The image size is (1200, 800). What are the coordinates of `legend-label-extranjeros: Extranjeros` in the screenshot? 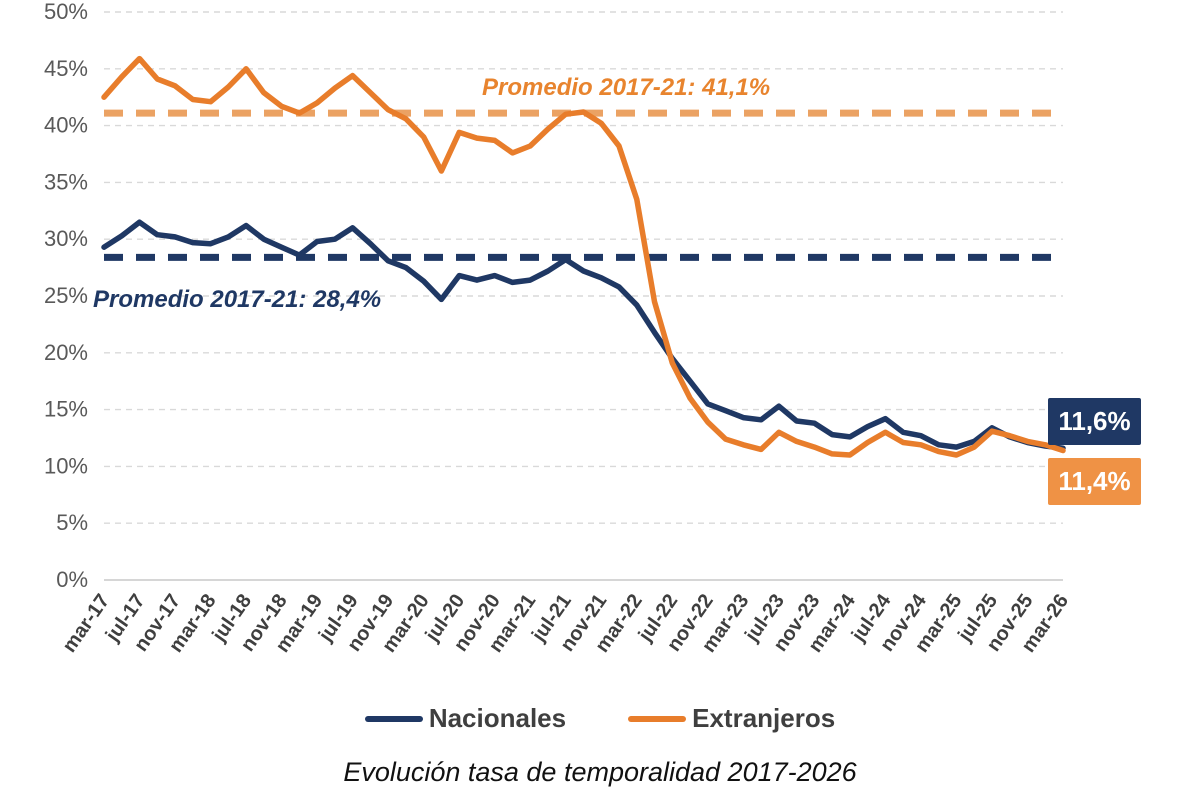 It's located at (764, 718).